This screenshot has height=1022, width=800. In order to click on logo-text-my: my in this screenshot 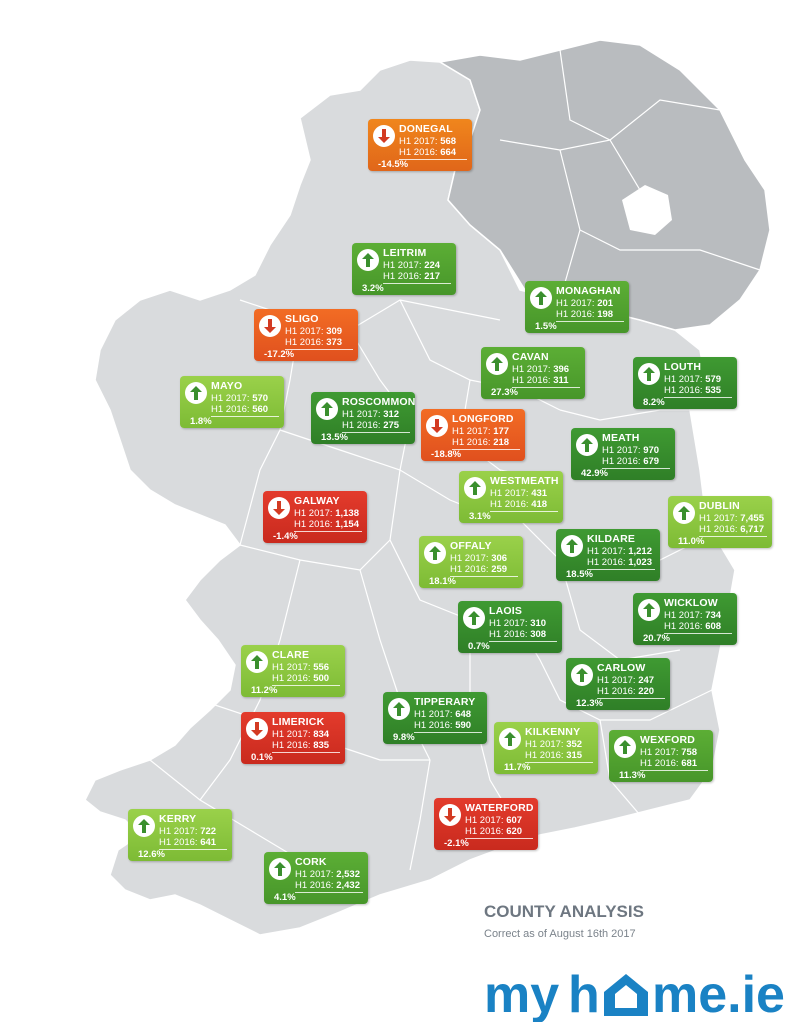, I will do `click(521, 994)`.